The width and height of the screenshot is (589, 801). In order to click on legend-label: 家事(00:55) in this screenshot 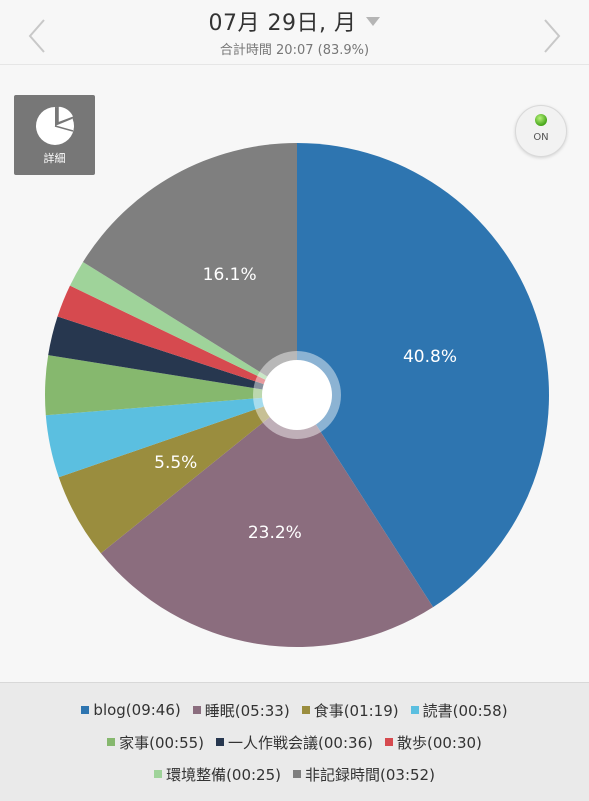, I will do `click(162, 742)`.